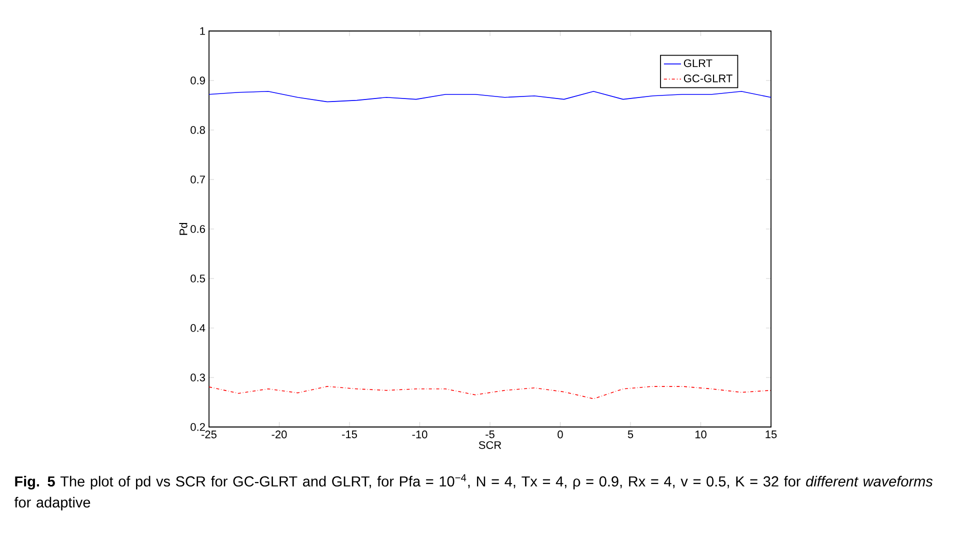 This screenshot has width=960, height=539. What do you see at coordinates (708, 78) in the screenshot?
I see `legend-label: GC-GLRT` at bounding box center [708, 78].